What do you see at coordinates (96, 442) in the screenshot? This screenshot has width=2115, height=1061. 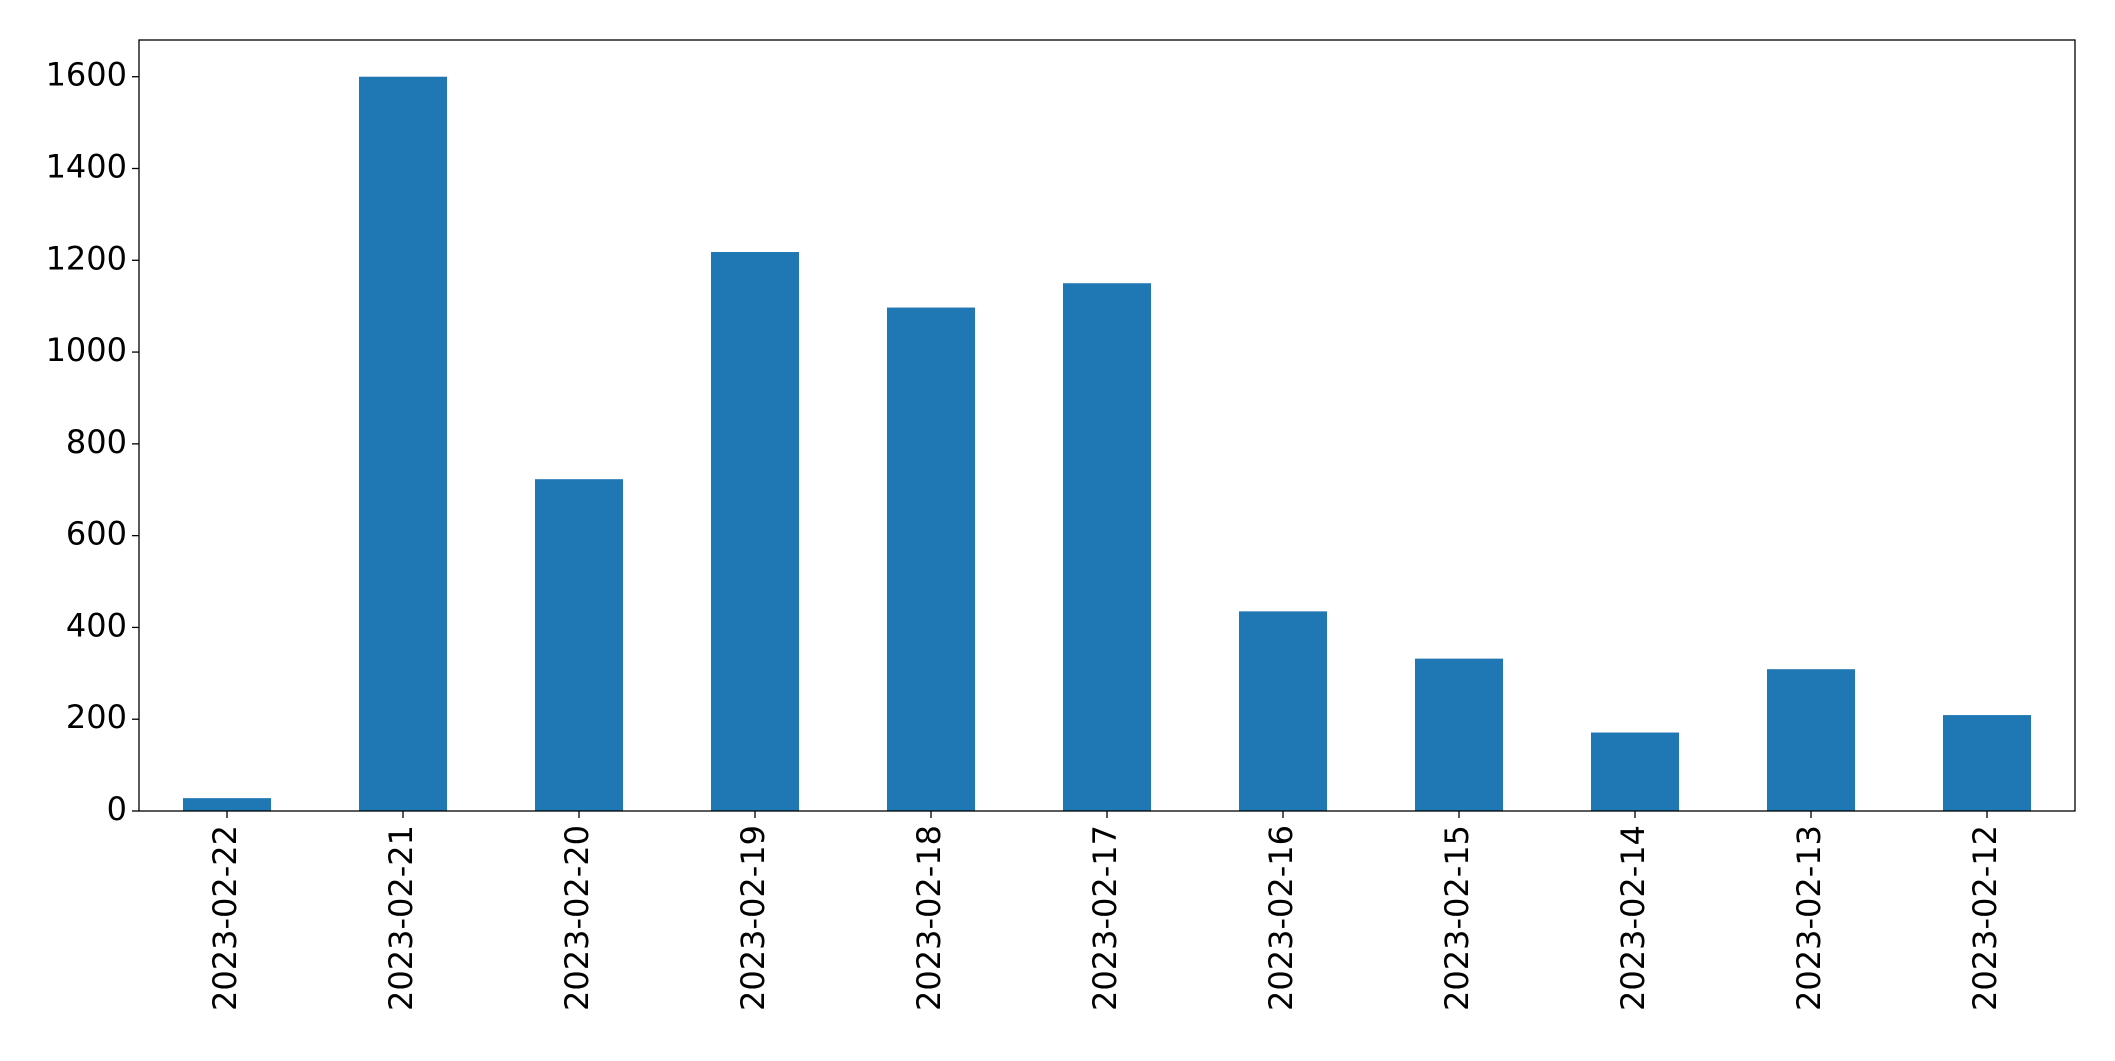 I see `y-tick-label: 800` at bounding box center [96, 442].